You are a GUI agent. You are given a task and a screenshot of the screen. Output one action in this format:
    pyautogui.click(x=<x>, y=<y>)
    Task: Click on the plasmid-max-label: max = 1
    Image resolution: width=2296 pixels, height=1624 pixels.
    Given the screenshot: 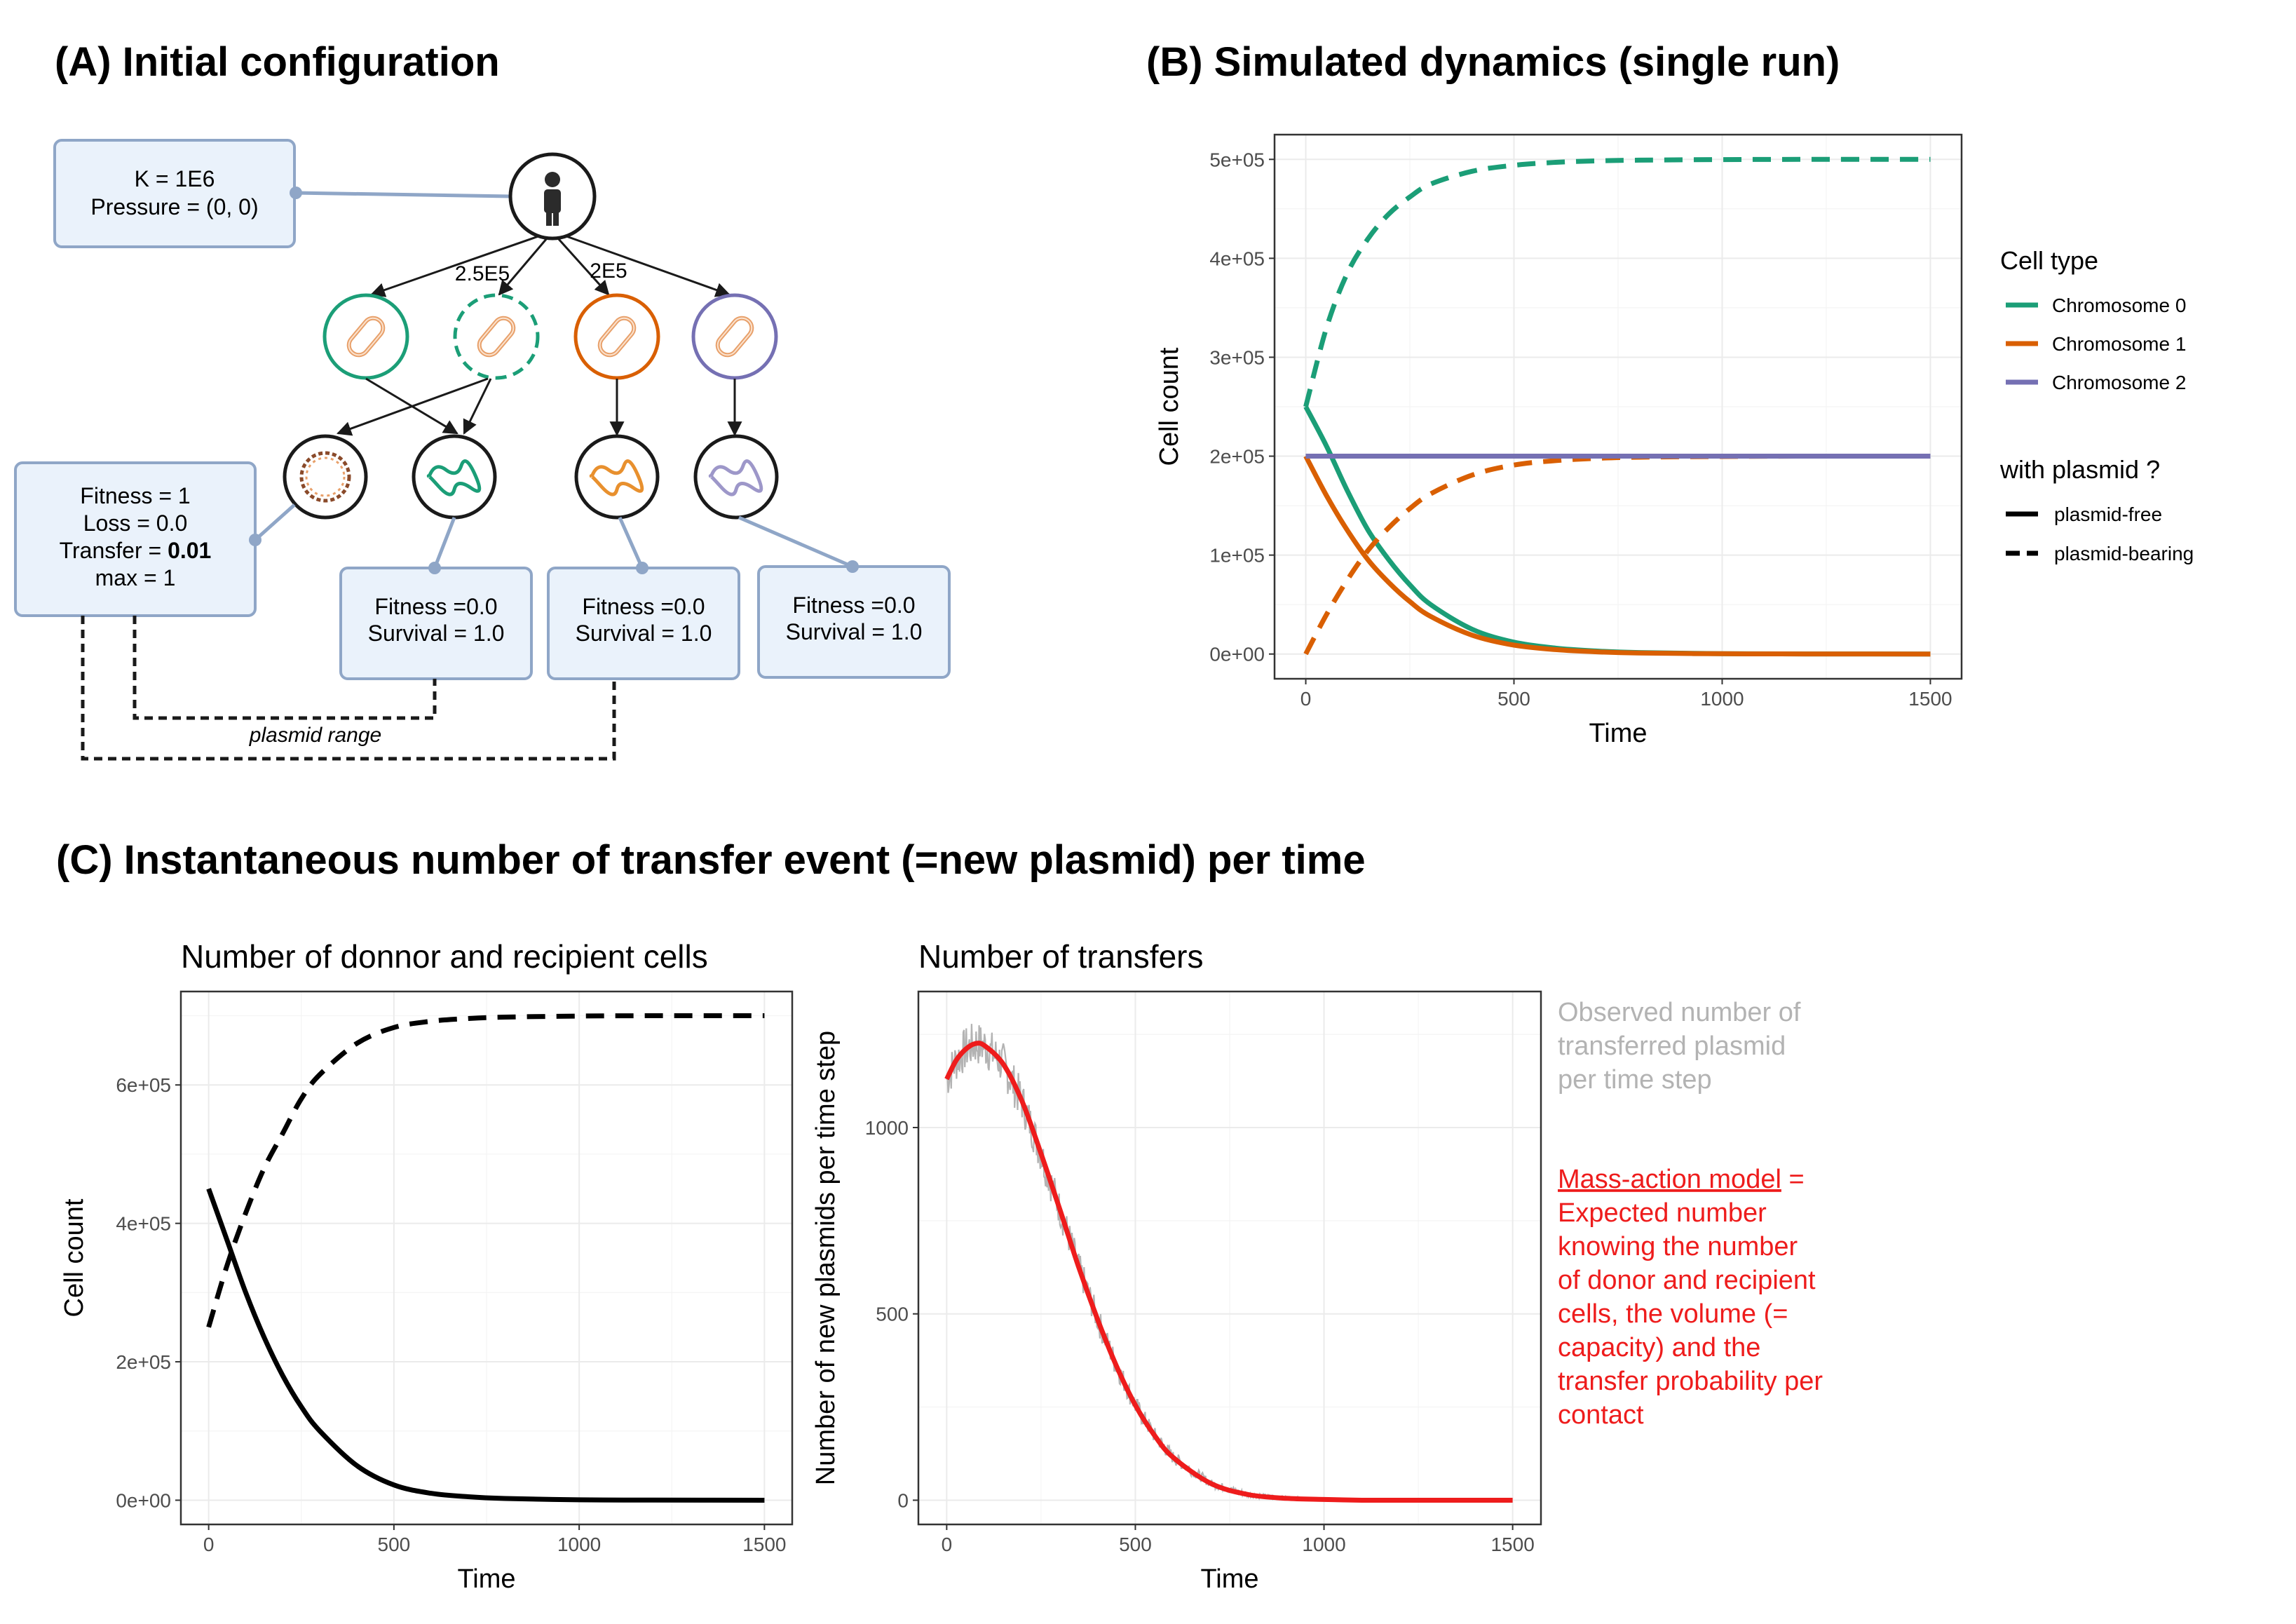 What is the action you would take?
    pyautogui.click(x=136, y=577)
    